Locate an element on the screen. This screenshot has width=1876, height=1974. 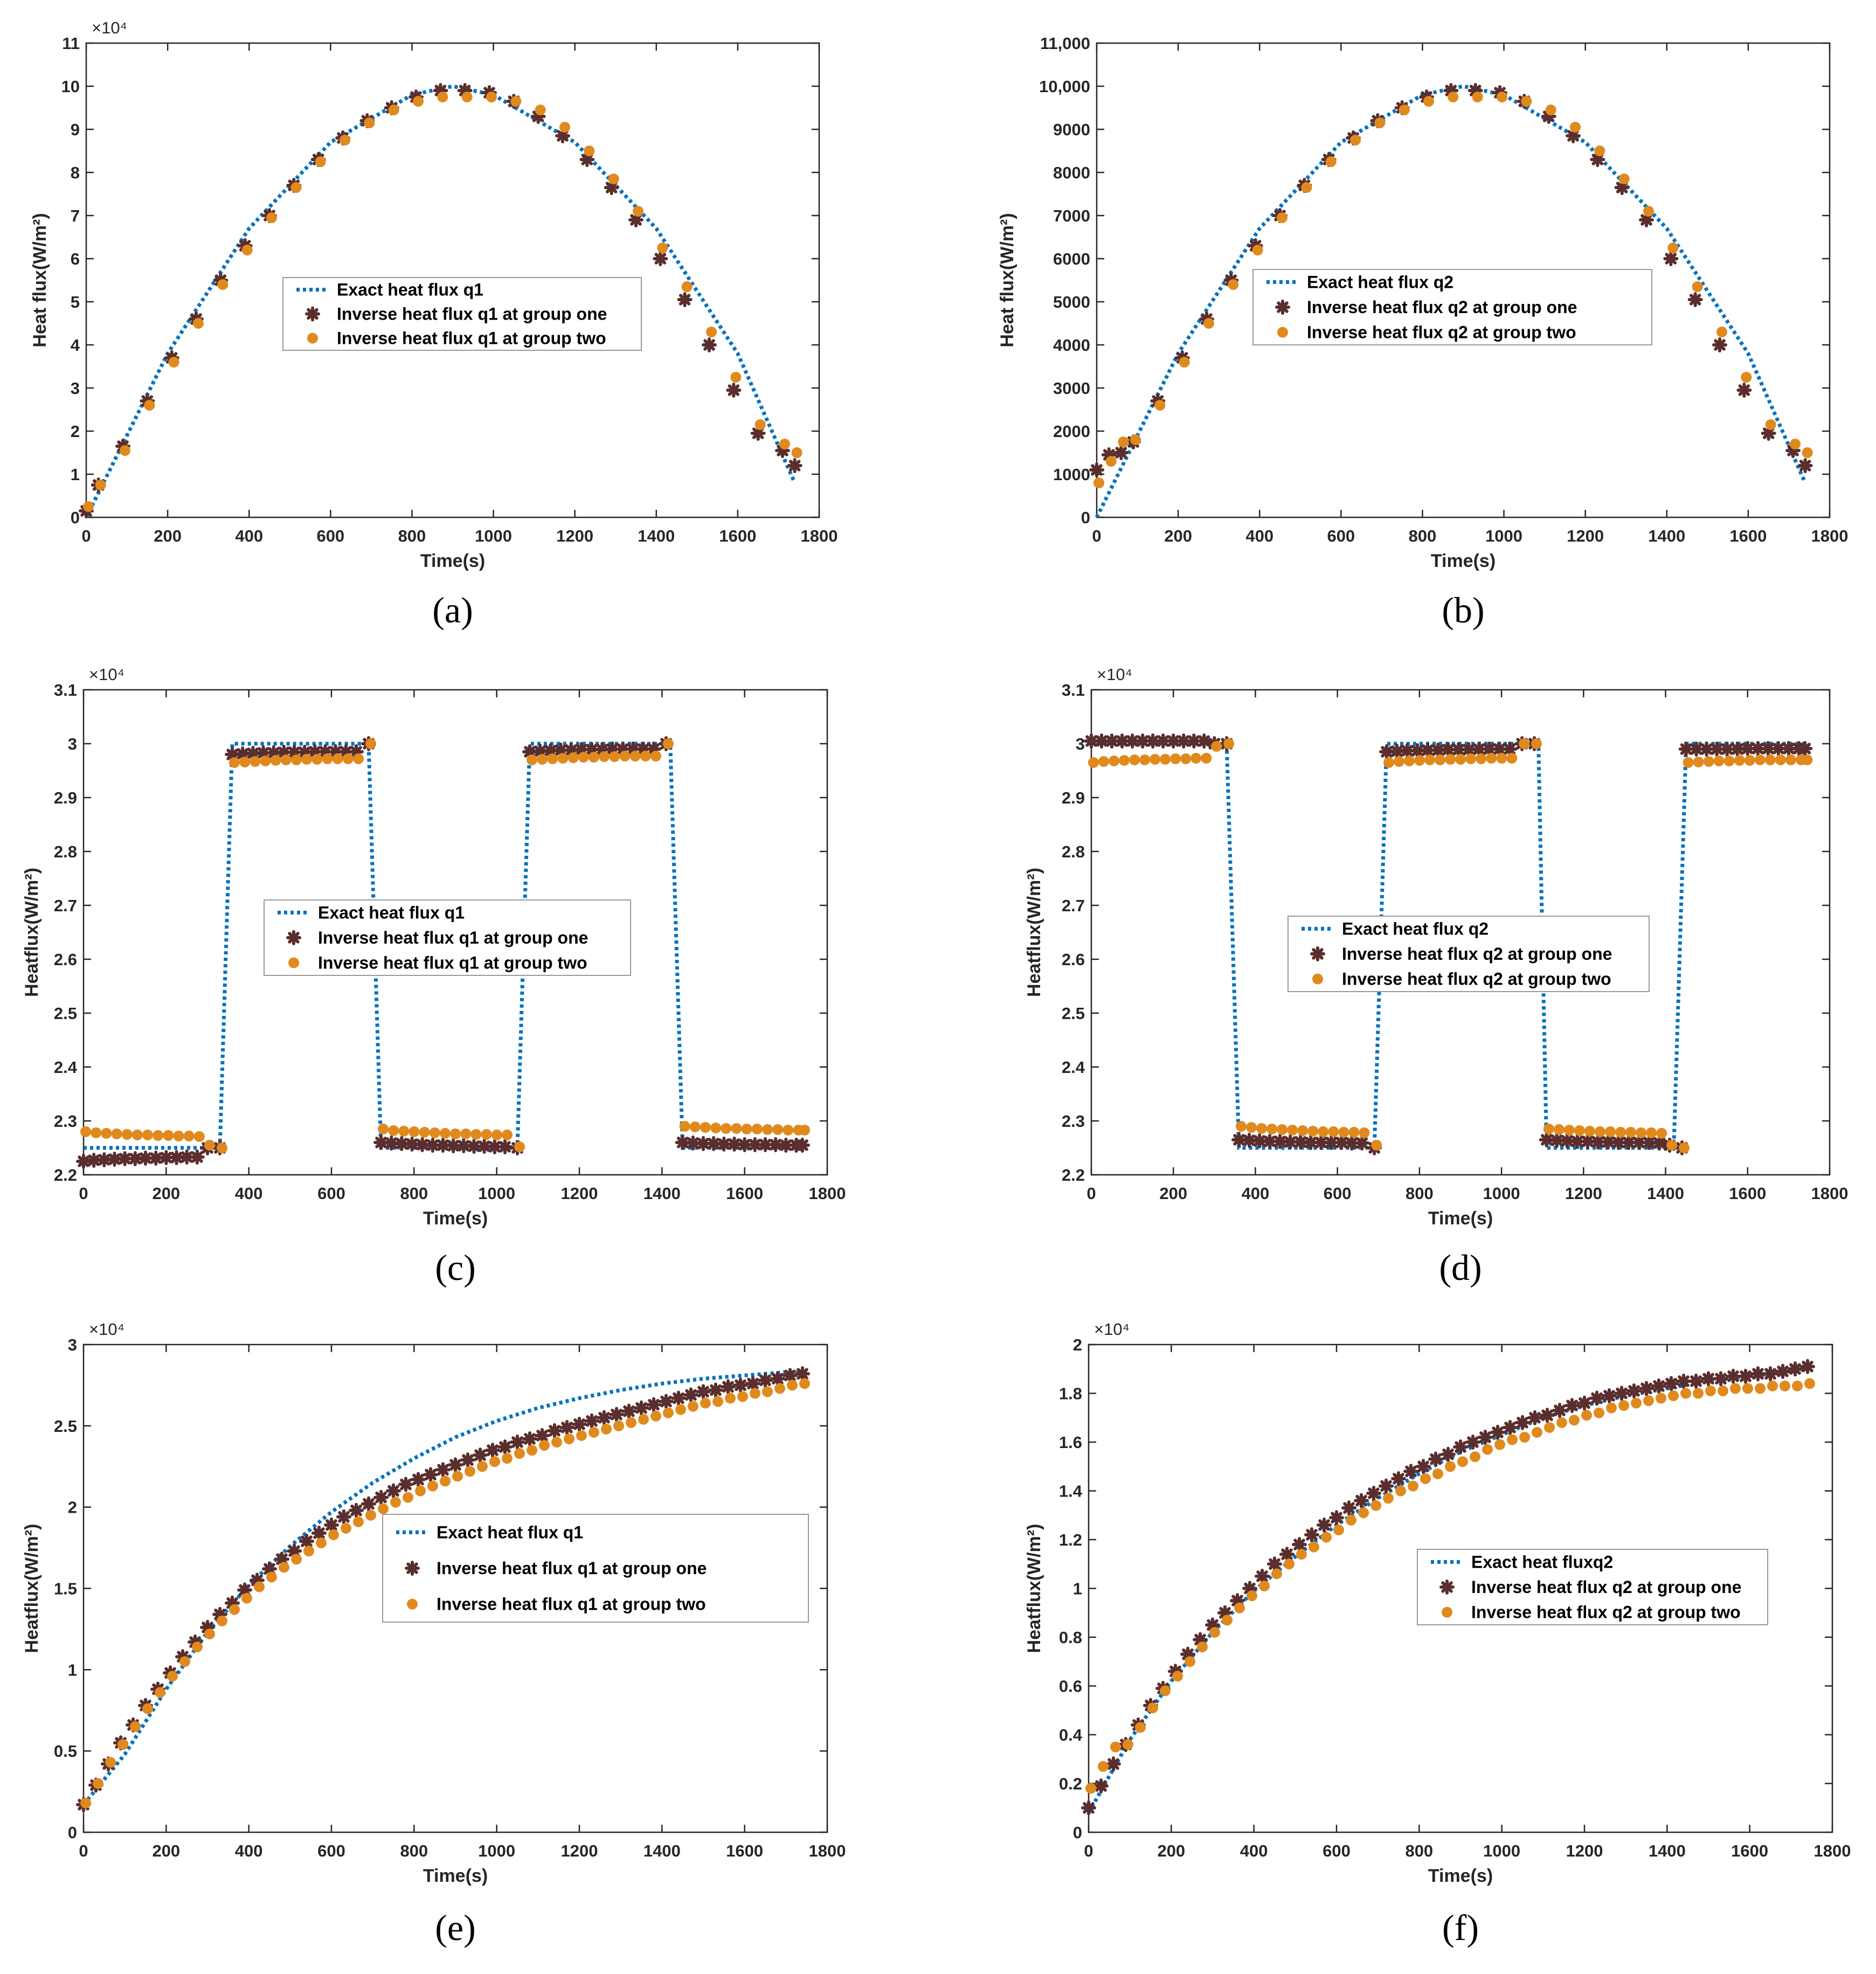
y-exponent-label: ×10⁴ is located at coordinates (1112, 1330).